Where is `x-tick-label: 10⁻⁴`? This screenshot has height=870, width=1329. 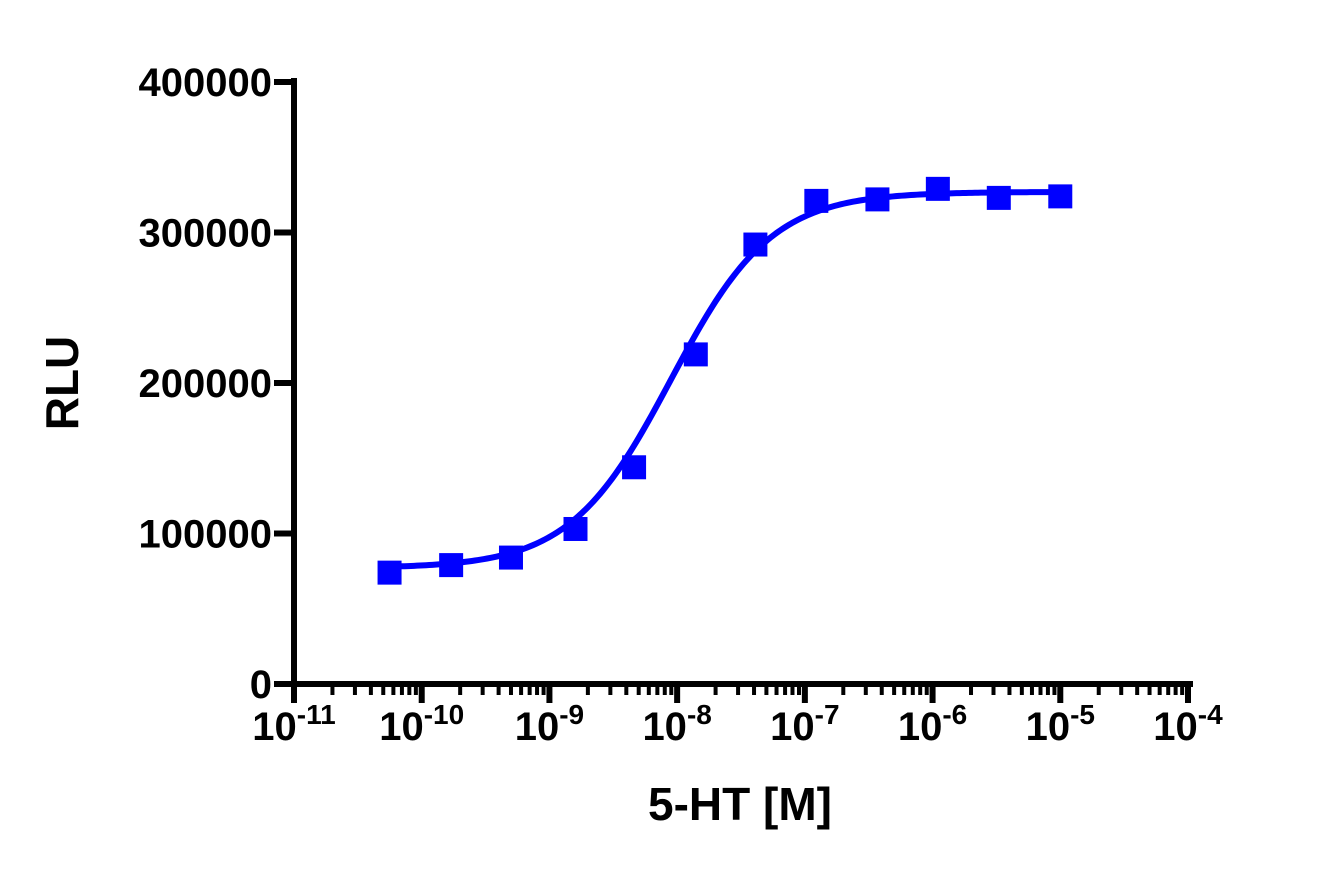
x-tick-label: 10⁻⁴ is located at coordinates (1188, 724).